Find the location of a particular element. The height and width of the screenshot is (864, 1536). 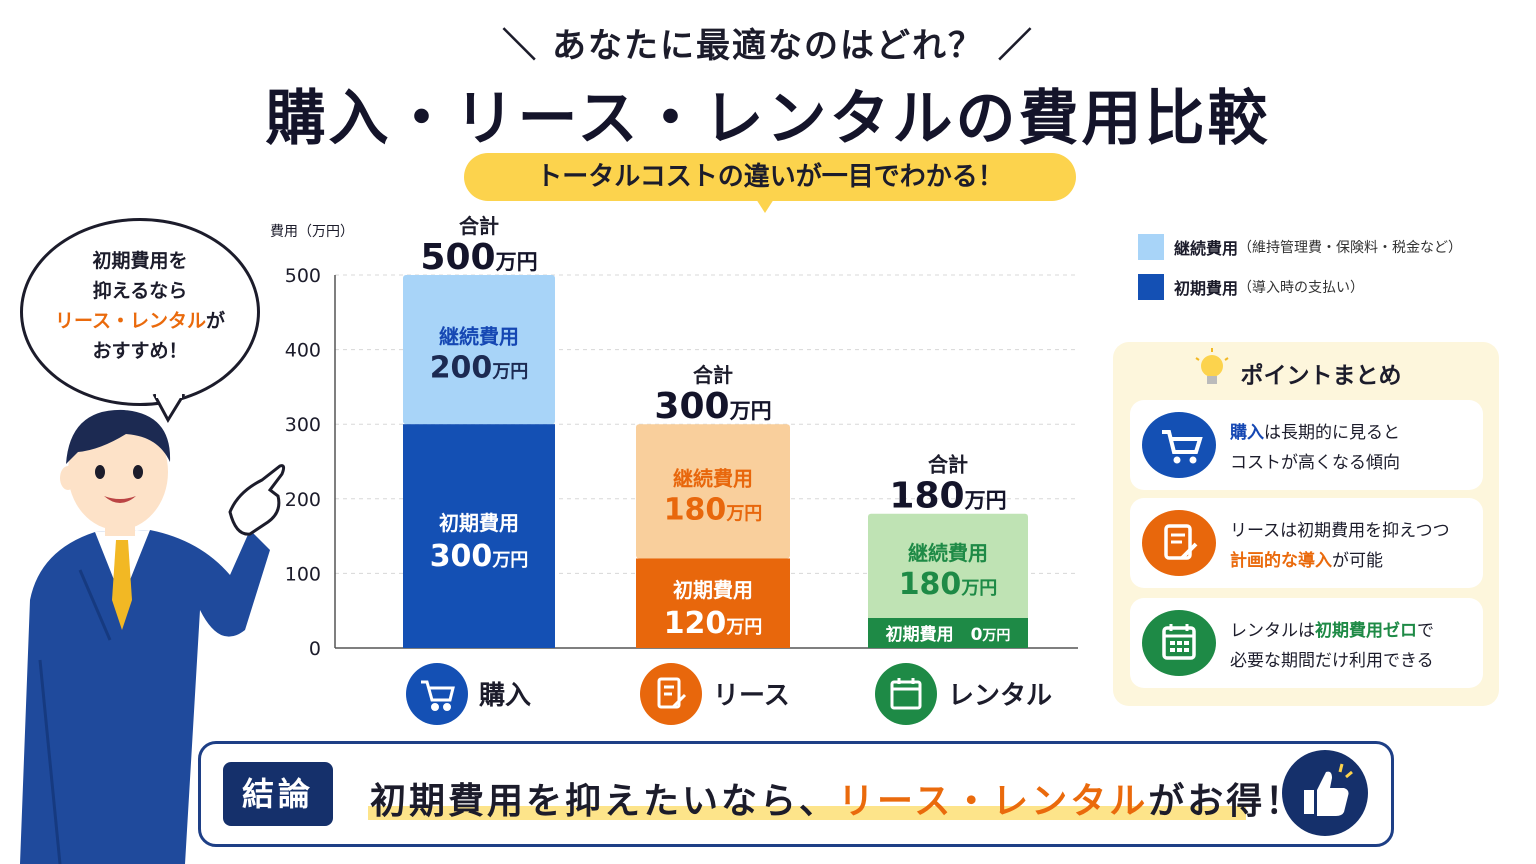

y-axis-label: 費用（万円） is located at coordinates (312, 232).